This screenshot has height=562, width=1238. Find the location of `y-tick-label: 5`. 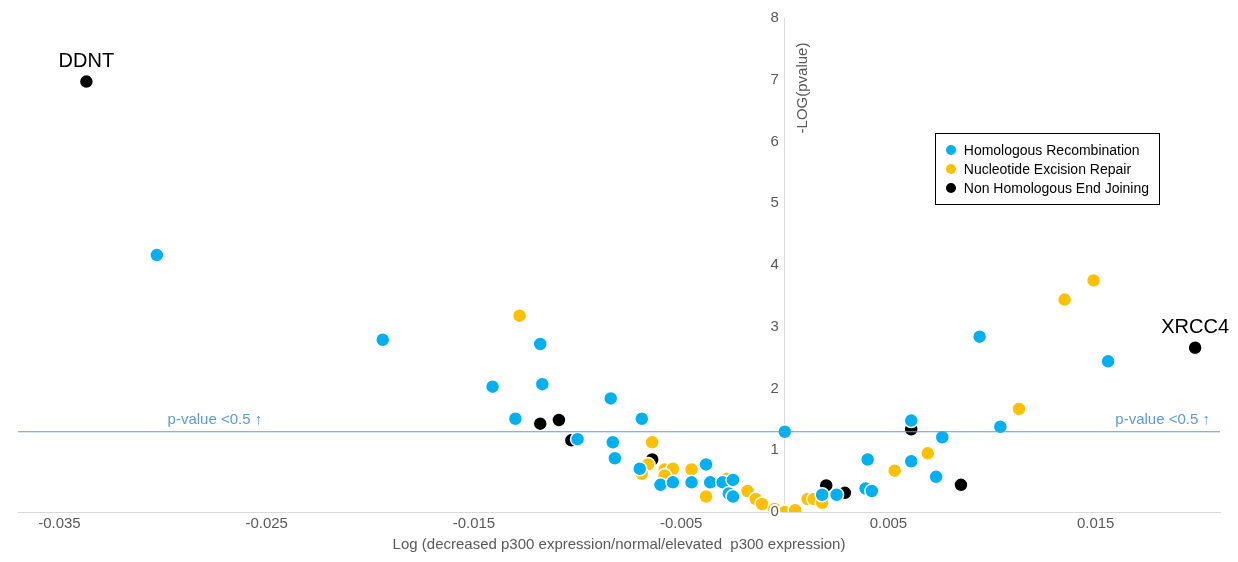

y-tick-label: 5 is located at coordinates (774, 202).